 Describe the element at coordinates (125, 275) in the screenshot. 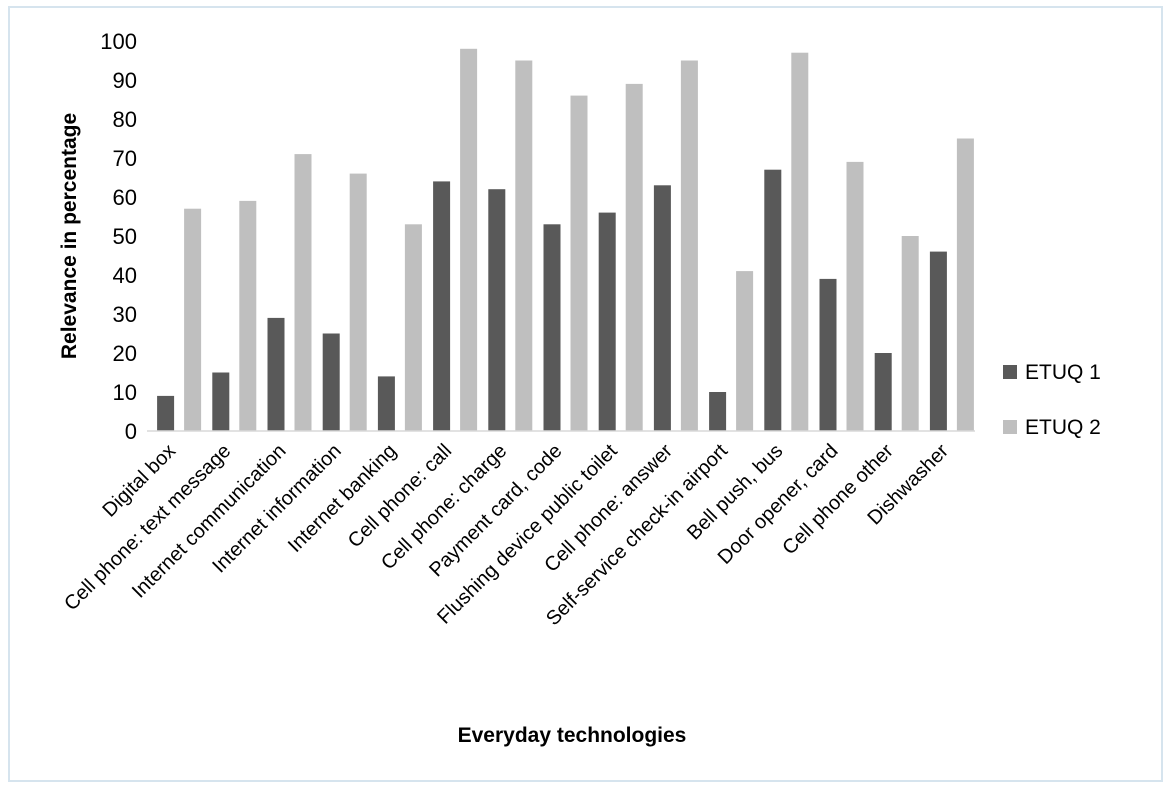

I see `y-tick-label: 40` at that location.